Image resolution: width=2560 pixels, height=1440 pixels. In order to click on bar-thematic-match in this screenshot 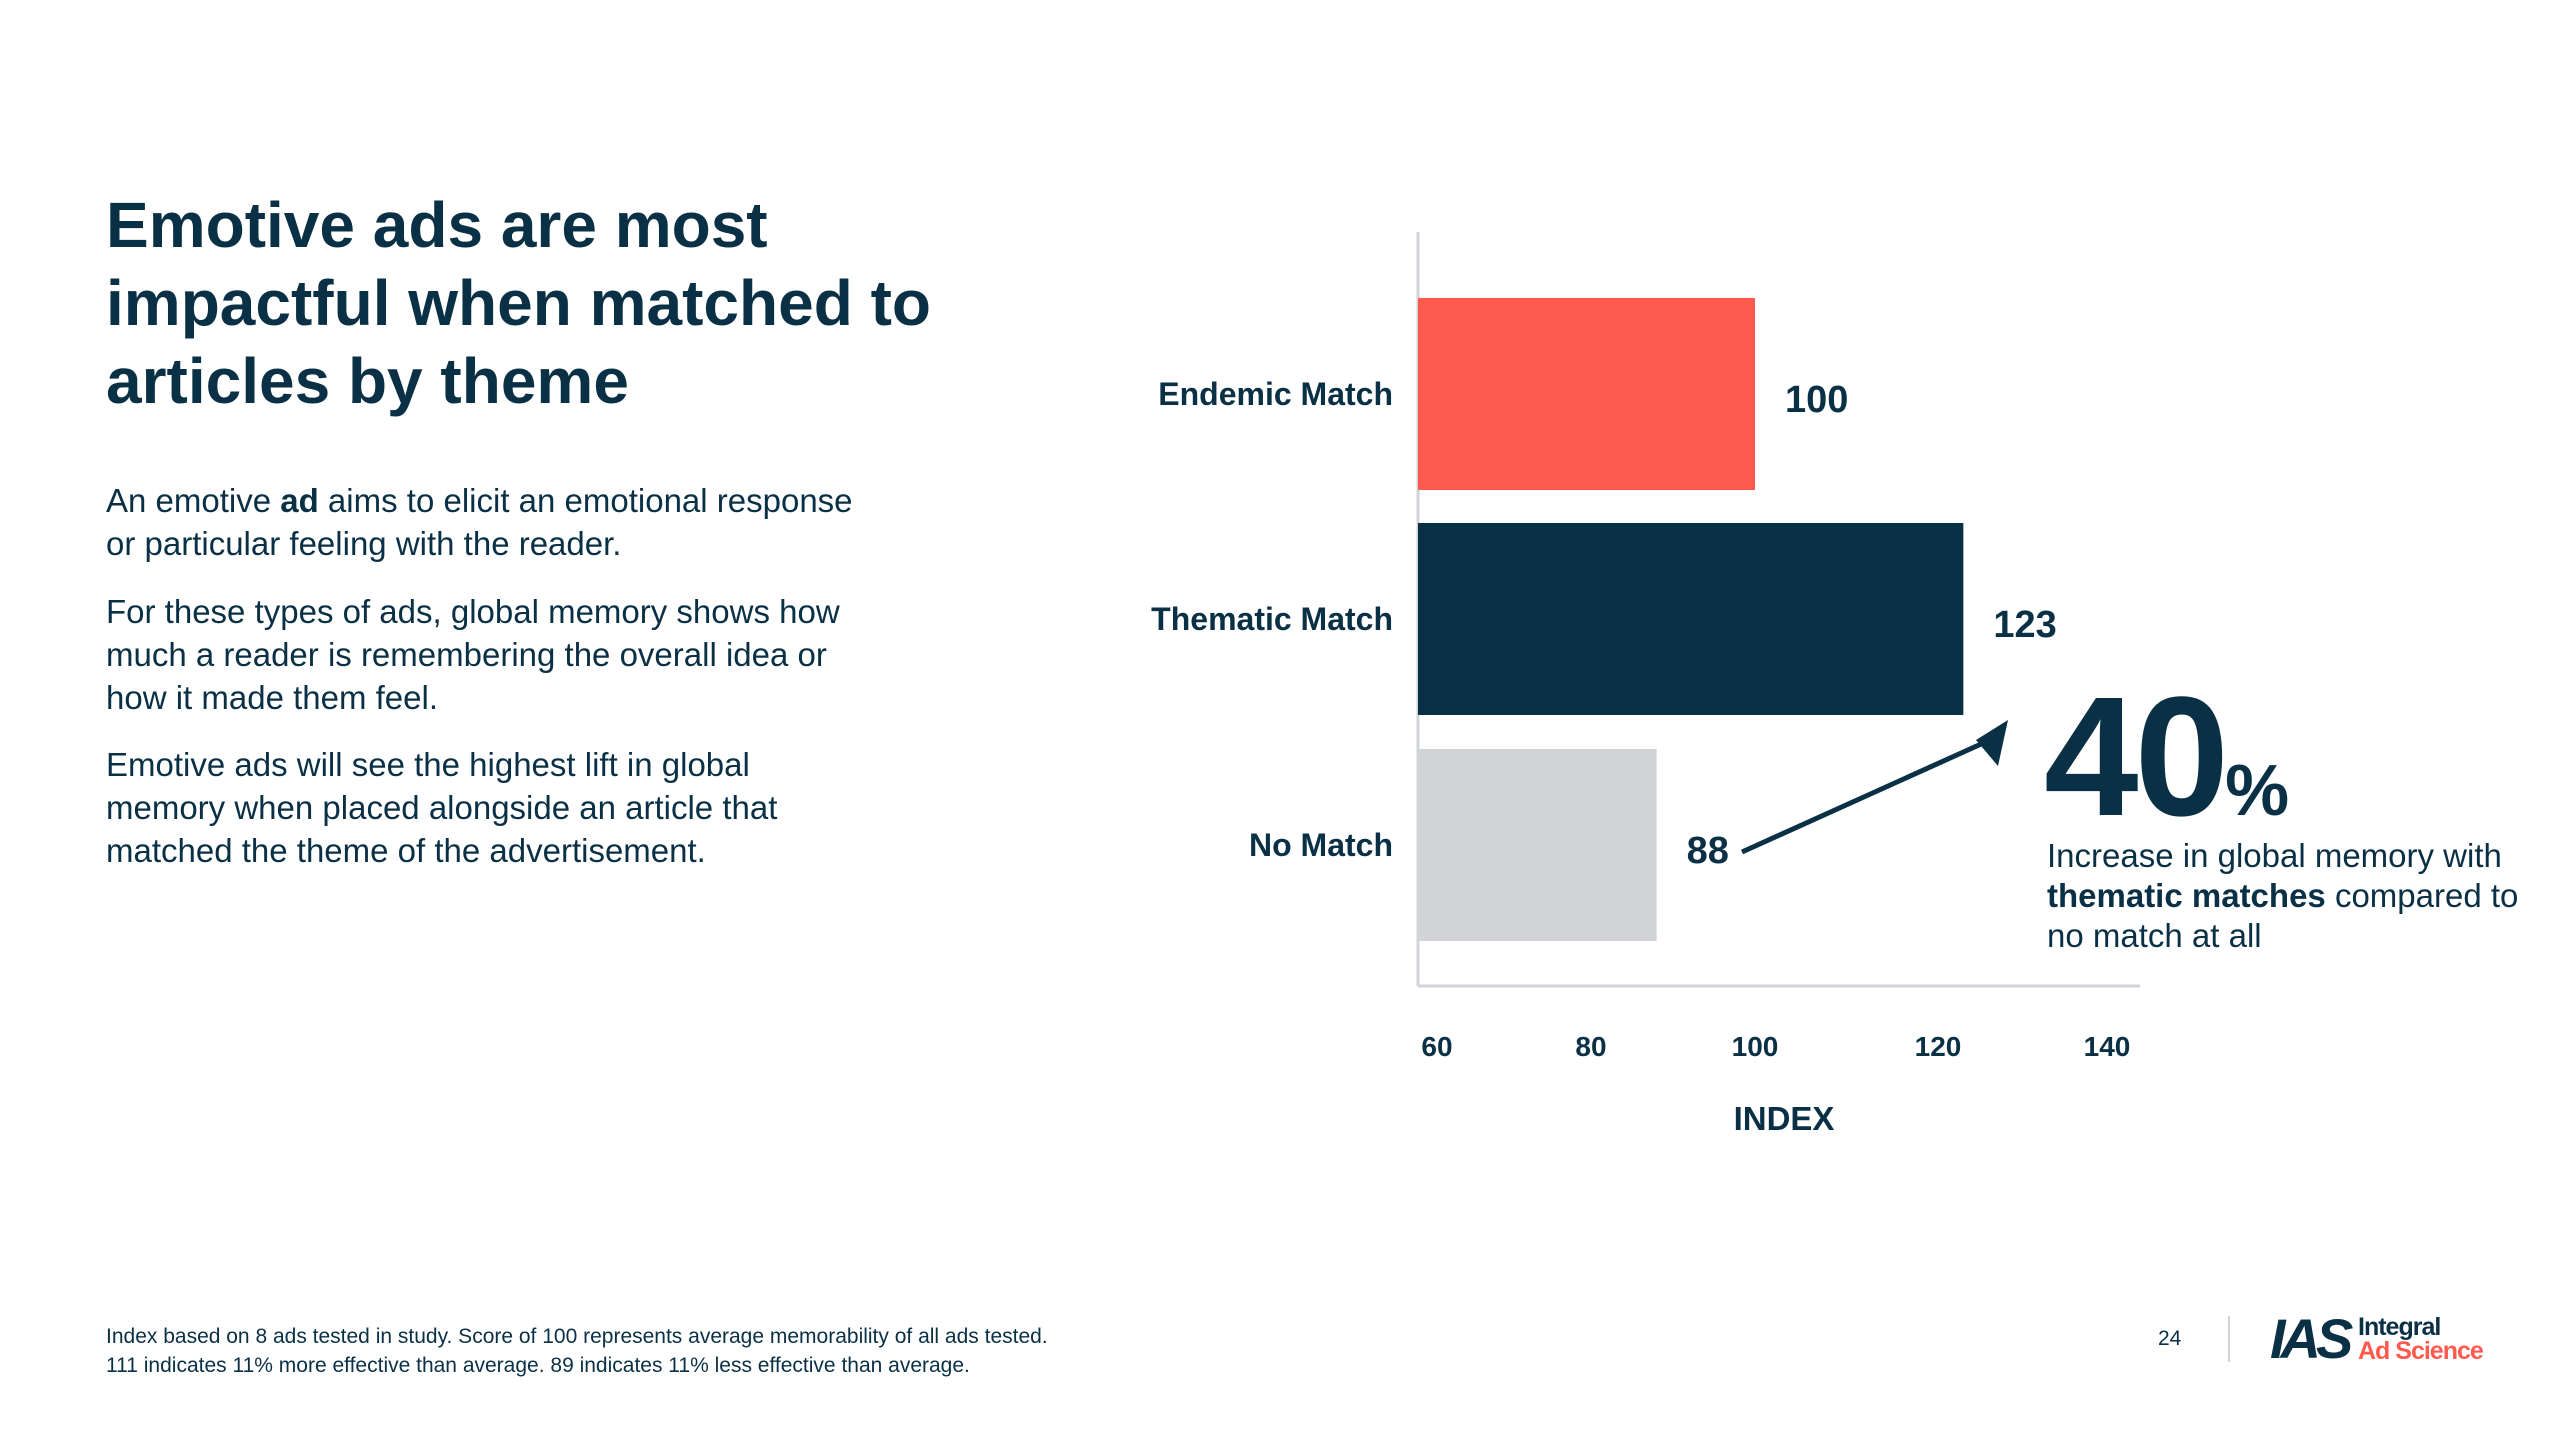, I will do `click(1691, 619)`.